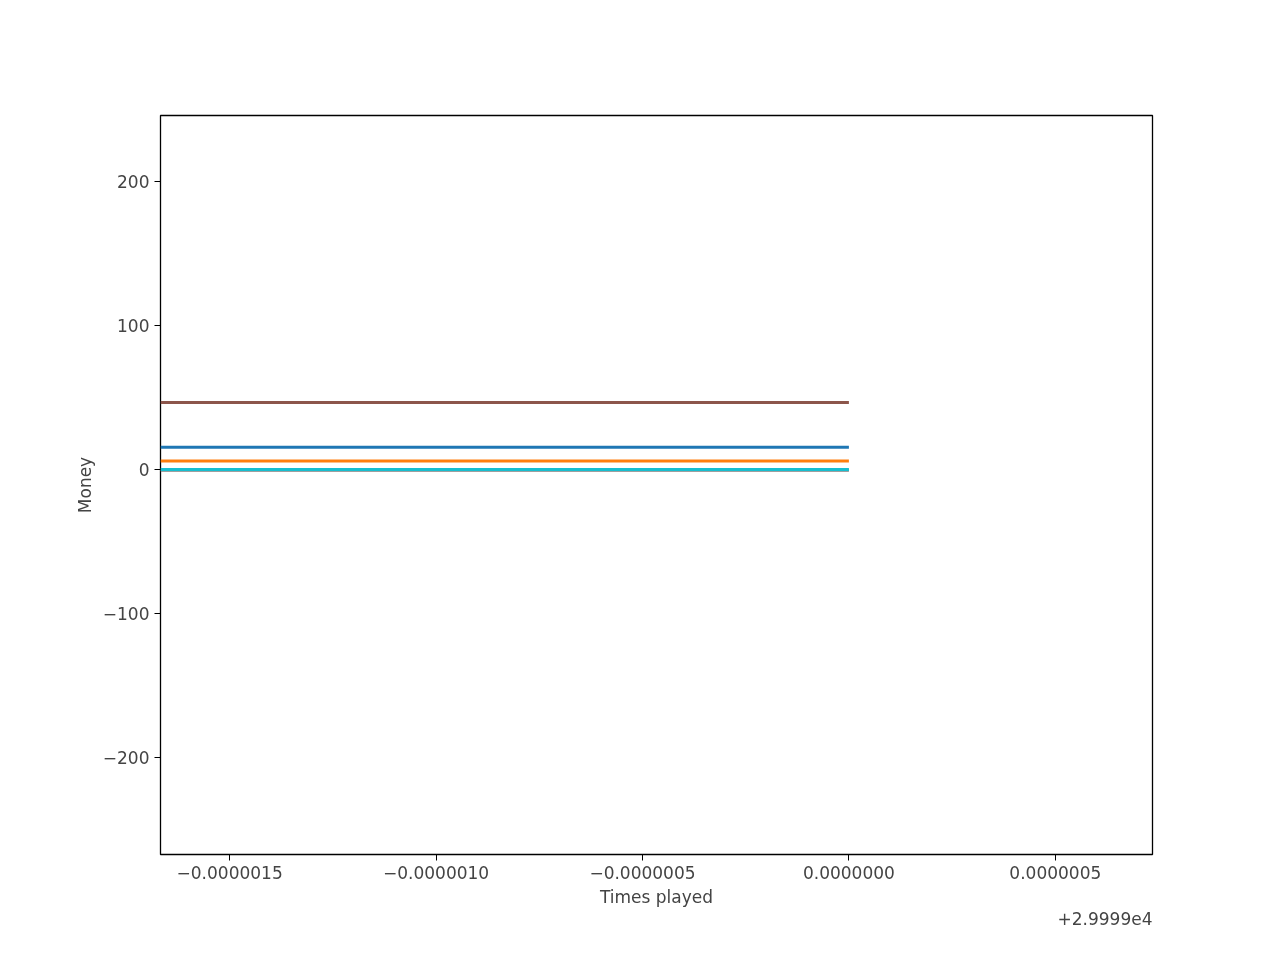 Image resolution: width=1280 pixels, height=960 pixels. What do you see at coordinates (133, 325) in the screenshot?
I see `y-tick-label: 100` at bounding box center [133, 325].